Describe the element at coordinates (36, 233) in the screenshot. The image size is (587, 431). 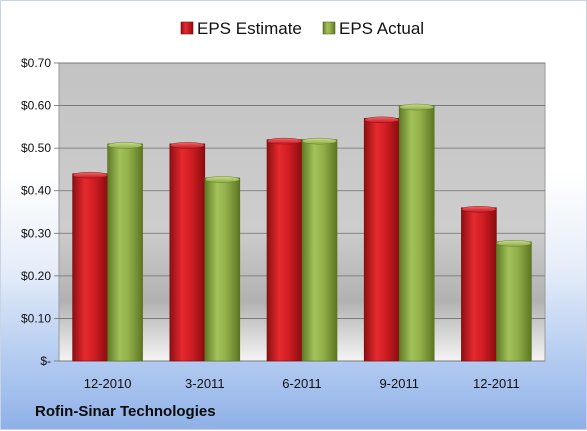
I see `y-tick-label: $0.30` at that location.